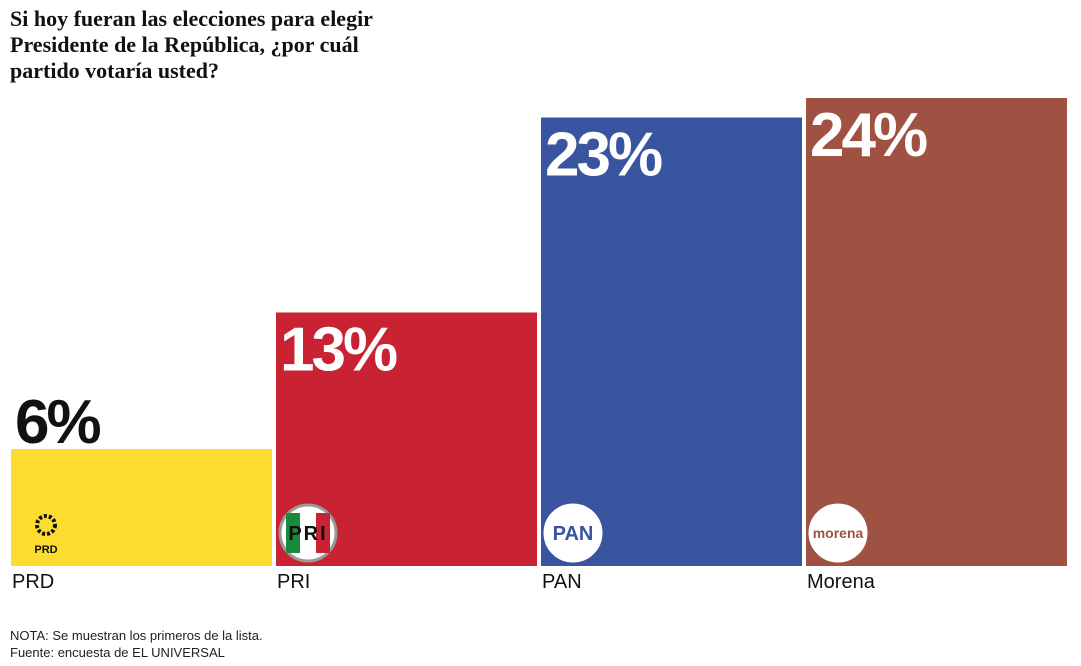  I want to click on logo-text: PAN, so click(573, 534).